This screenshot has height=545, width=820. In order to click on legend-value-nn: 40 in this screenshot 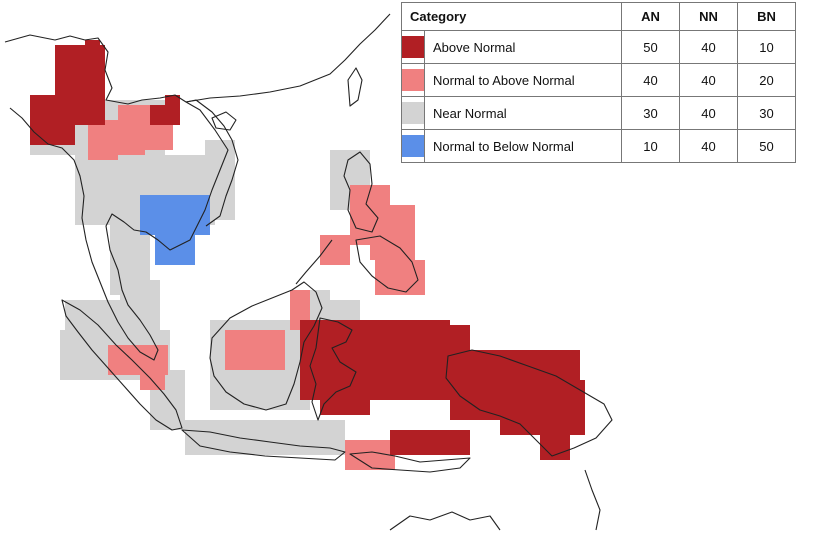, I will do `click(708, 47)`.